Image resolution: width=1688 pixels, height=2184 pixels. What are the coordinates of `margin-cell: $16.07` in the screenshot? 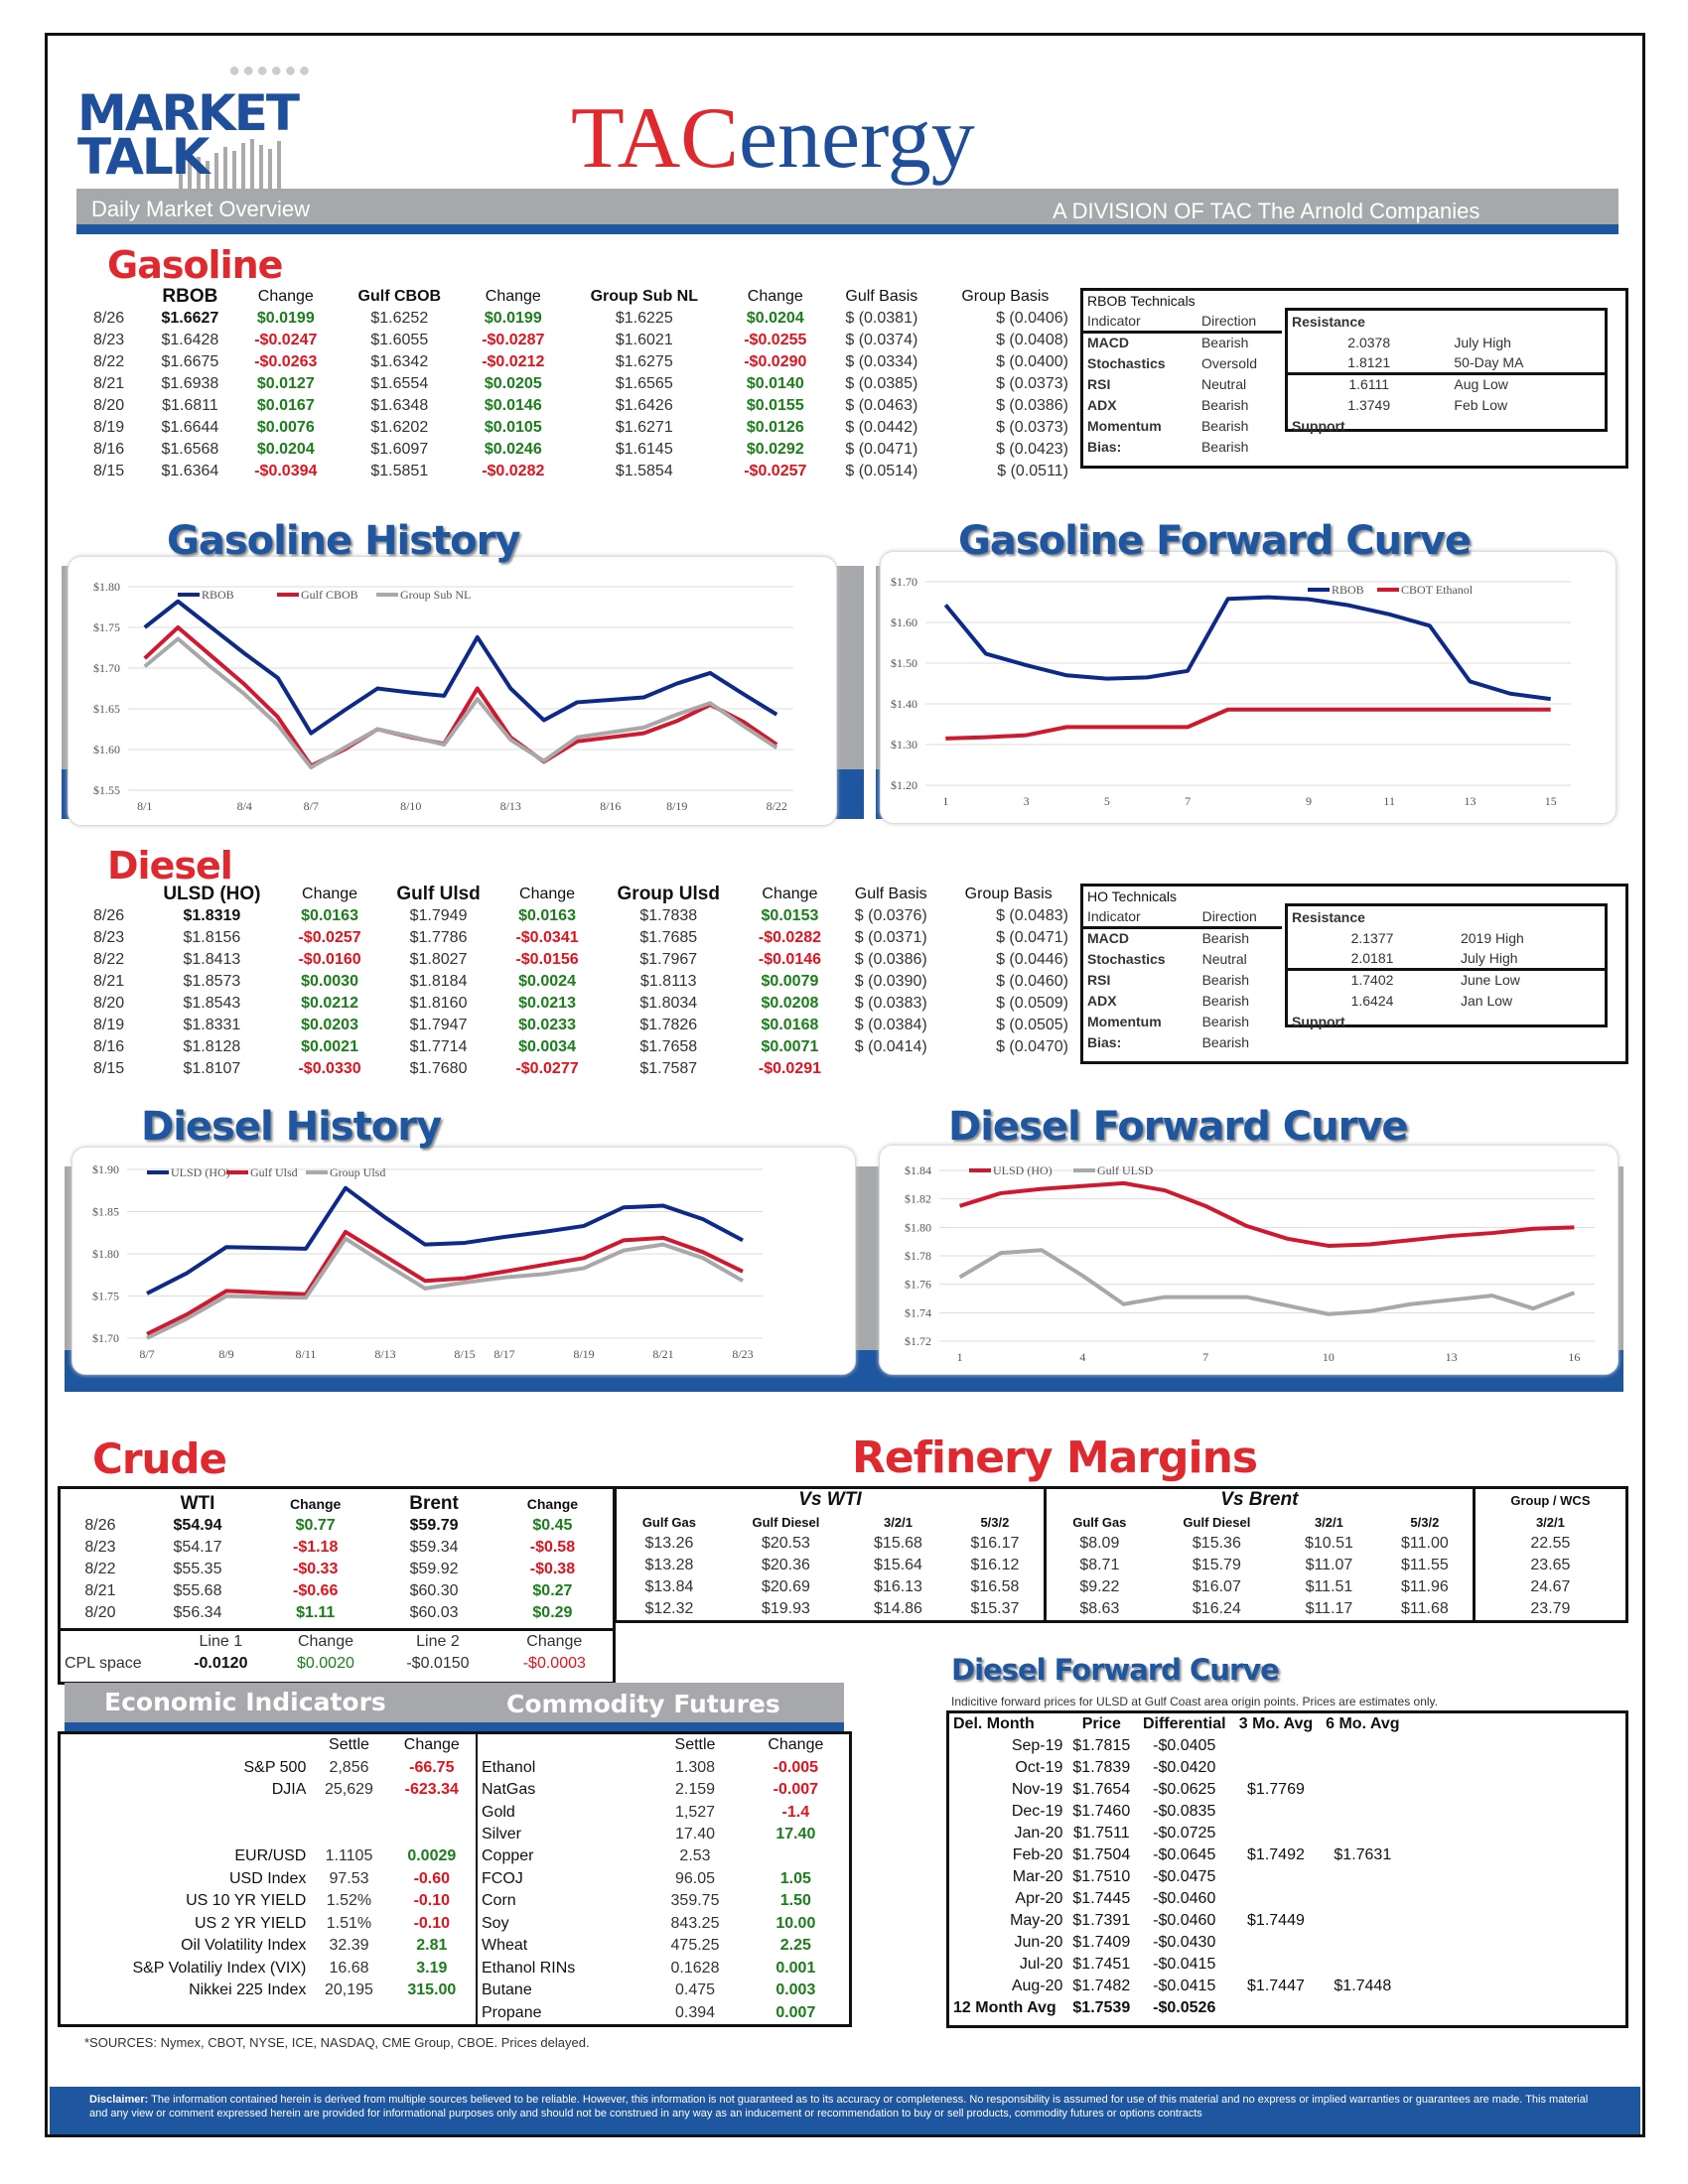 It's located at (1216, 1586).